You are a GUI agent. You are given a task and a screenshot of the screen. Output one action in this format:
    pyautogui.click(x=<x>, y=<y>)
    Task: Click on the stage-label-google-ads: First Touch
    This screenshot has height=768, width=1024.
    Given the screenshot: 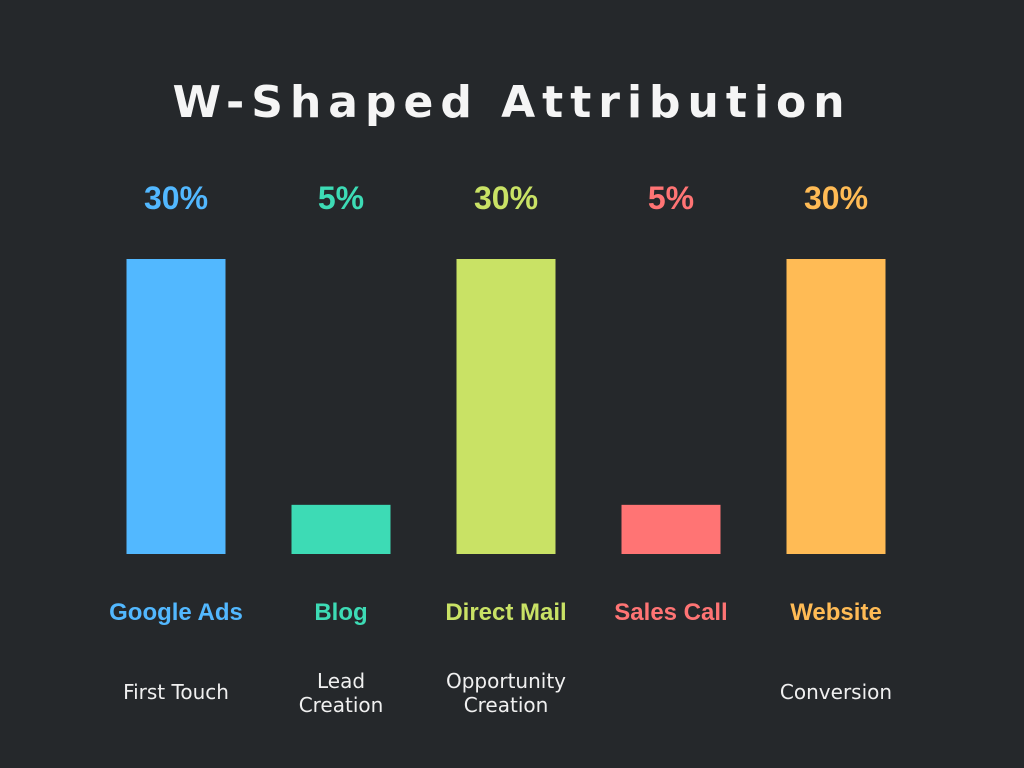 What is the action you would take?
    pyautogui.click(x=176, y=692)
    